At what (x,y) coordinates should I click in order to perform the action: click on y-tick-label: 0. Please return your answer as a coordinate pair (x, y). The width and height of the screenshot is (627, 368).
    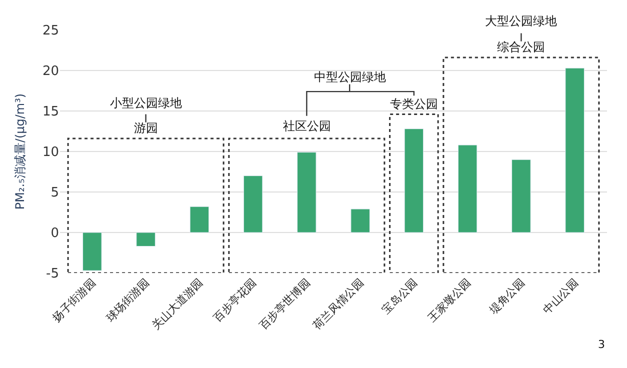
    Looking at the image, I should click on (54, 234).